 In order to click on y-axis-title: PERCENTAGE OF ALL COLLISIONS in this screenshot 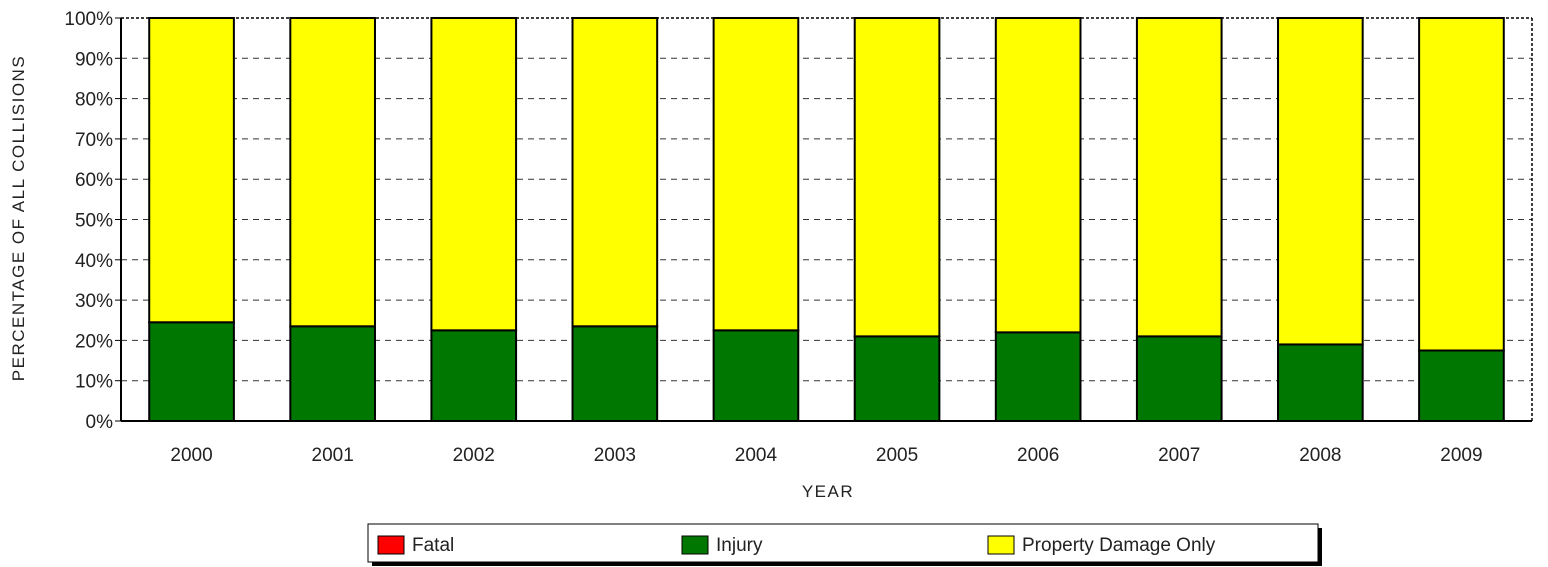, I will do `click(18, 218)`.